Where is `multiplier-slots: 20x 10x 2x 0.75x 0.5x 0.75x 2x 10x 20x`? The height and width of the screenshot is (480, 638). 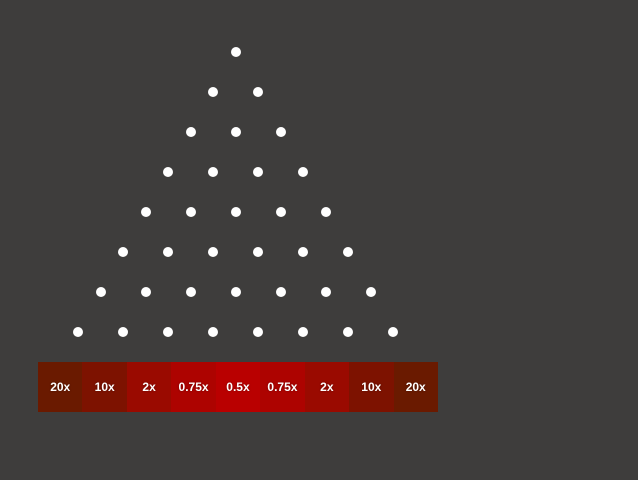 multiplier-slots: 20x 10x 2x 0.75x 0.5x 0.75x 2x 10x 20x is located at coordinates (238, 387).